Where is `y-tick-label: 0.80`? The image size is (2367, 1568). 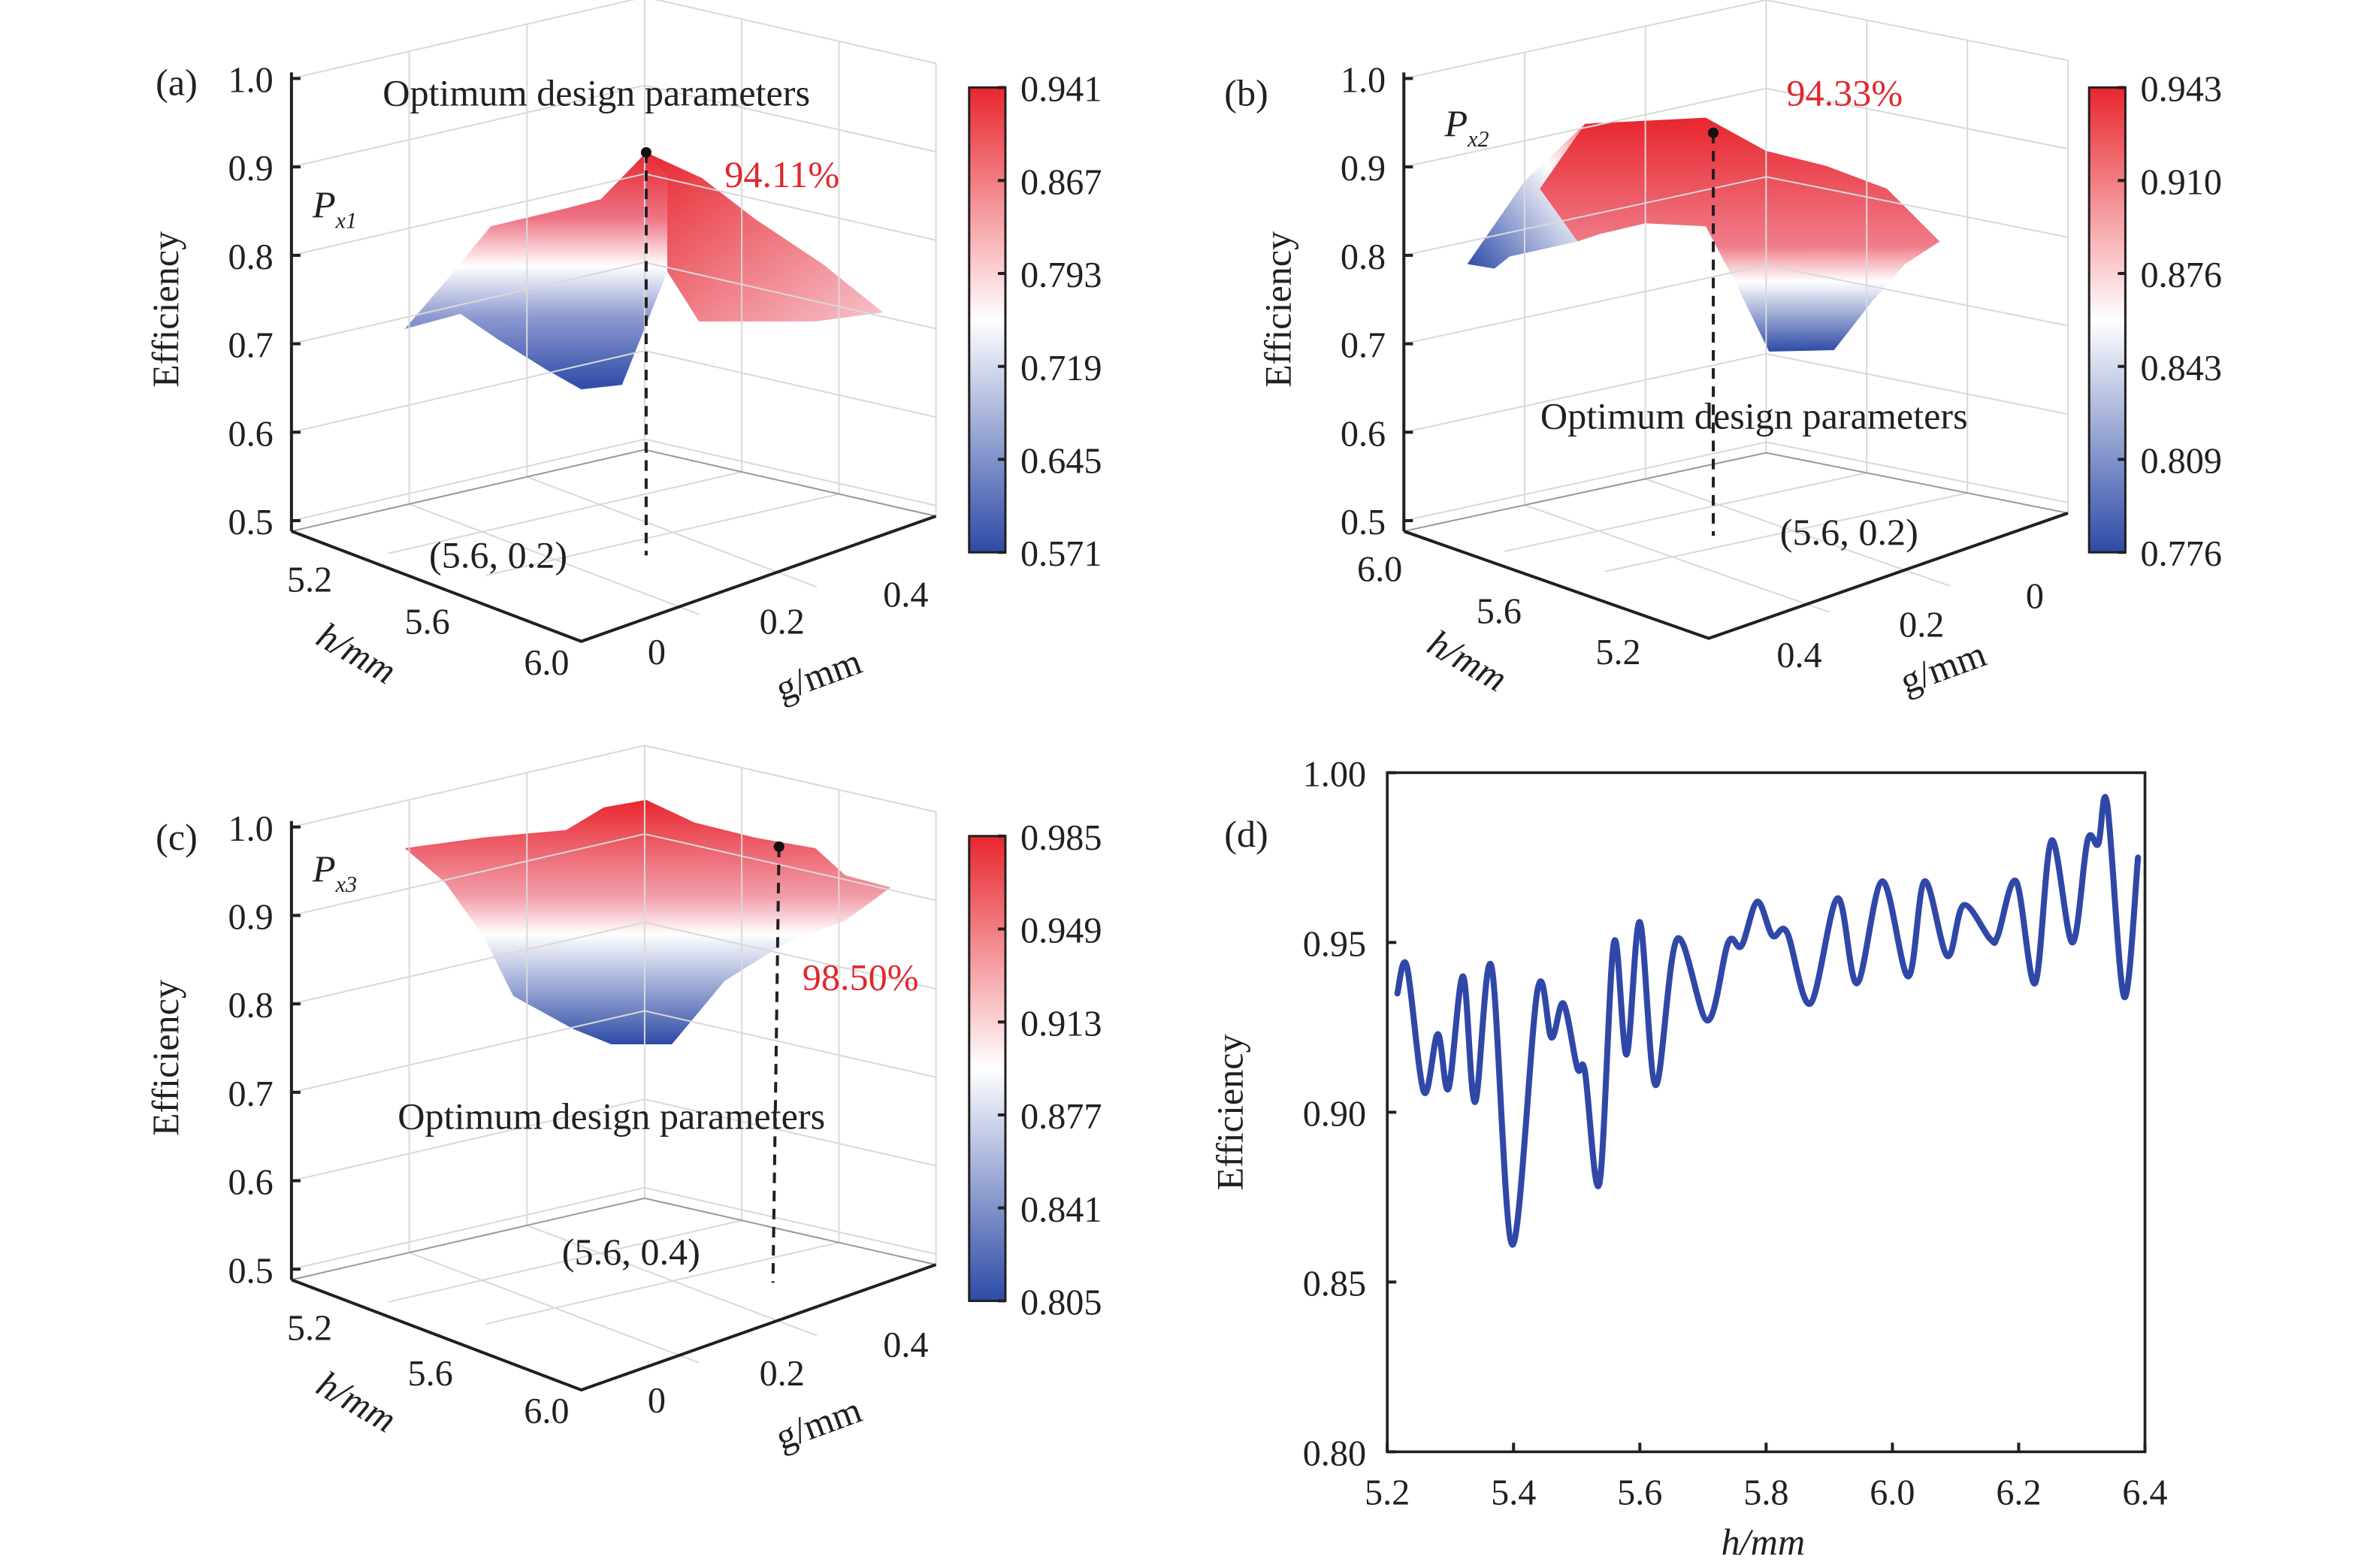
y-tick-label: 0.80 is located at coordinates (1334, 1453).